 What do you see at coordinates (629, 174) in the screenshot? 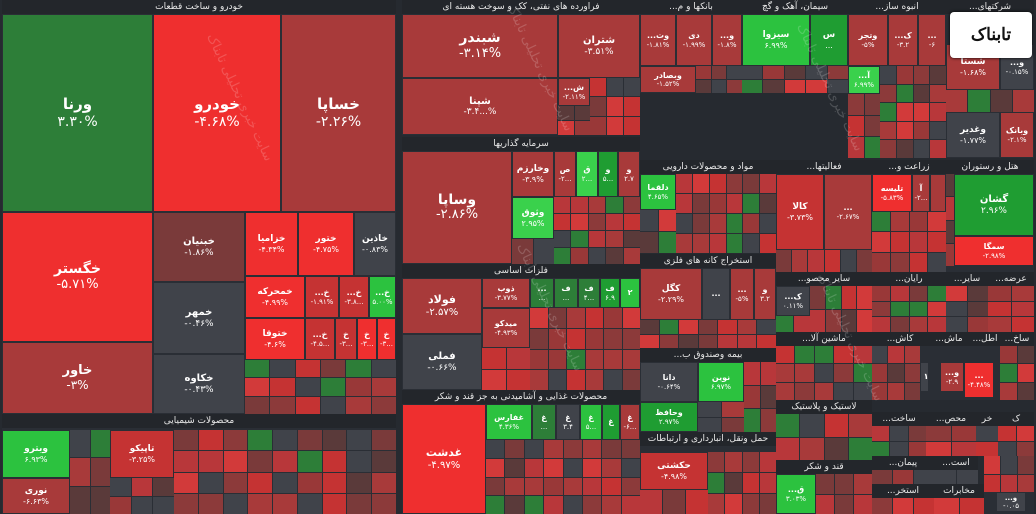
I see `stock-tile: و ۲.۷` at bounding box center [629, 174].